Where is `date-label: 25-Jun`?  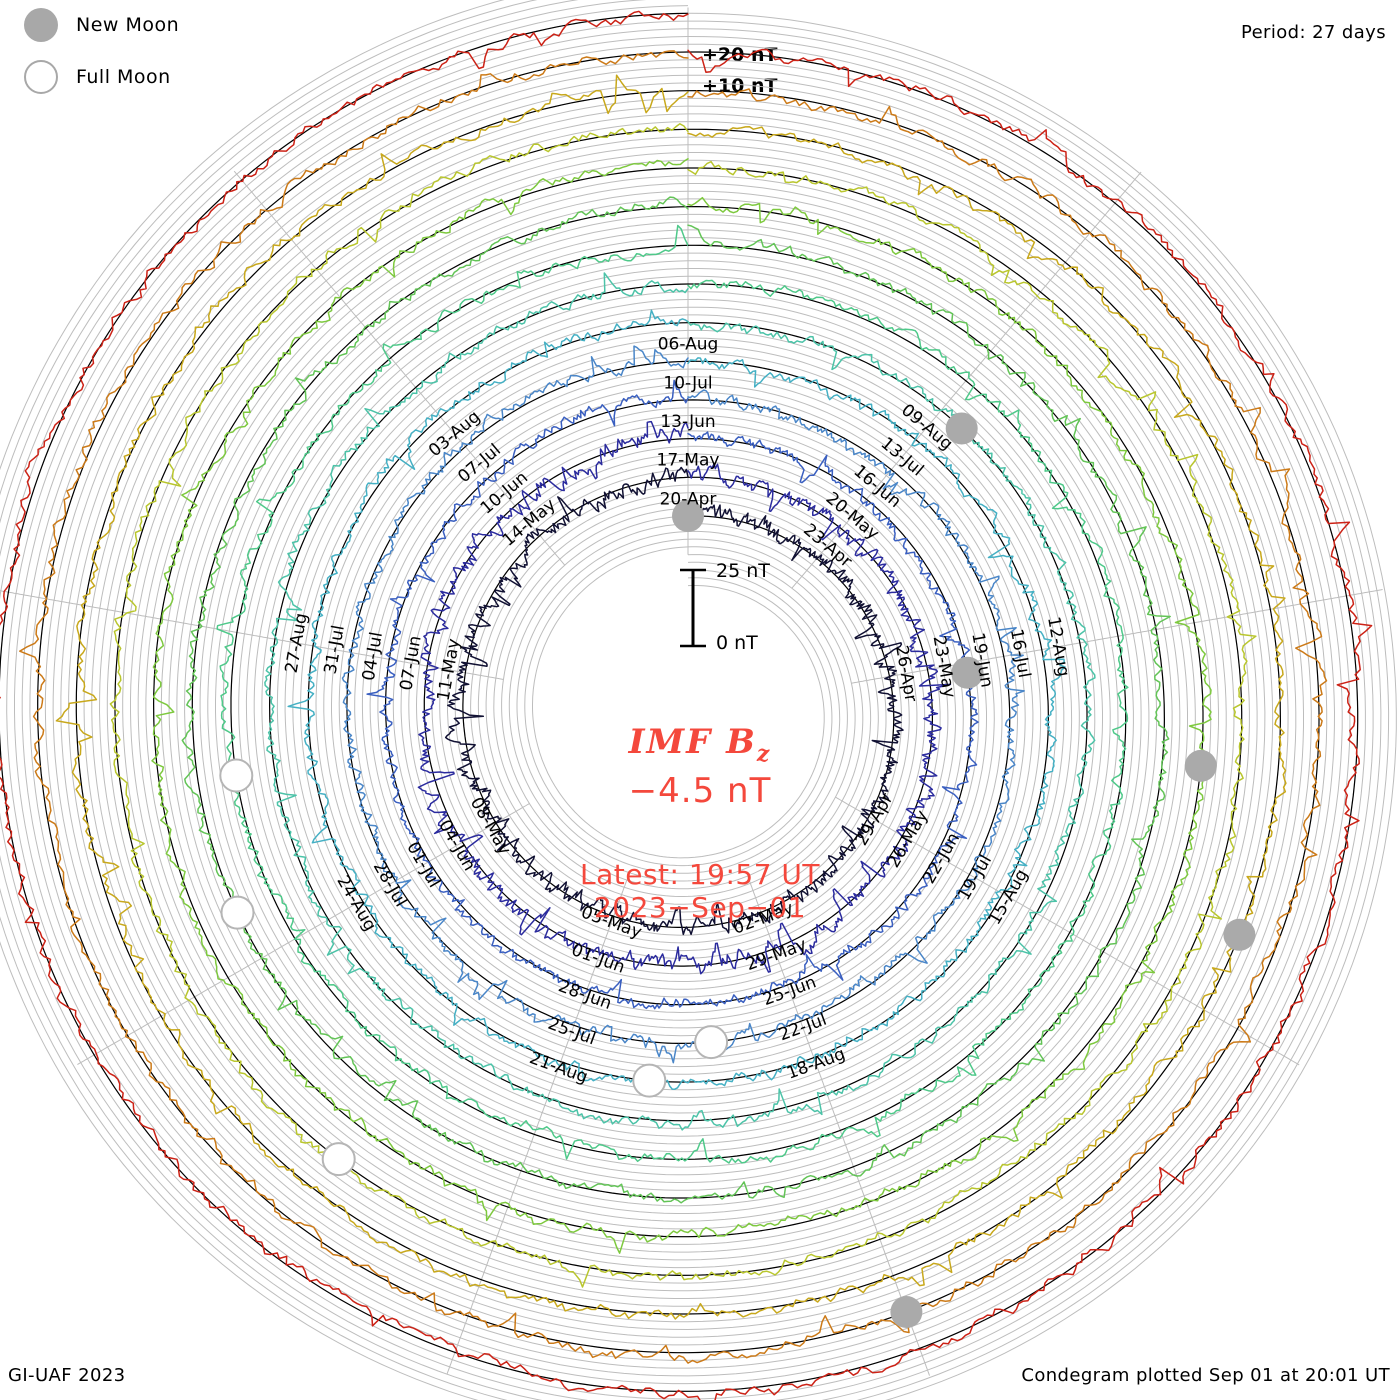
date-label: 25-Jun is located at coordinates (789, 991).